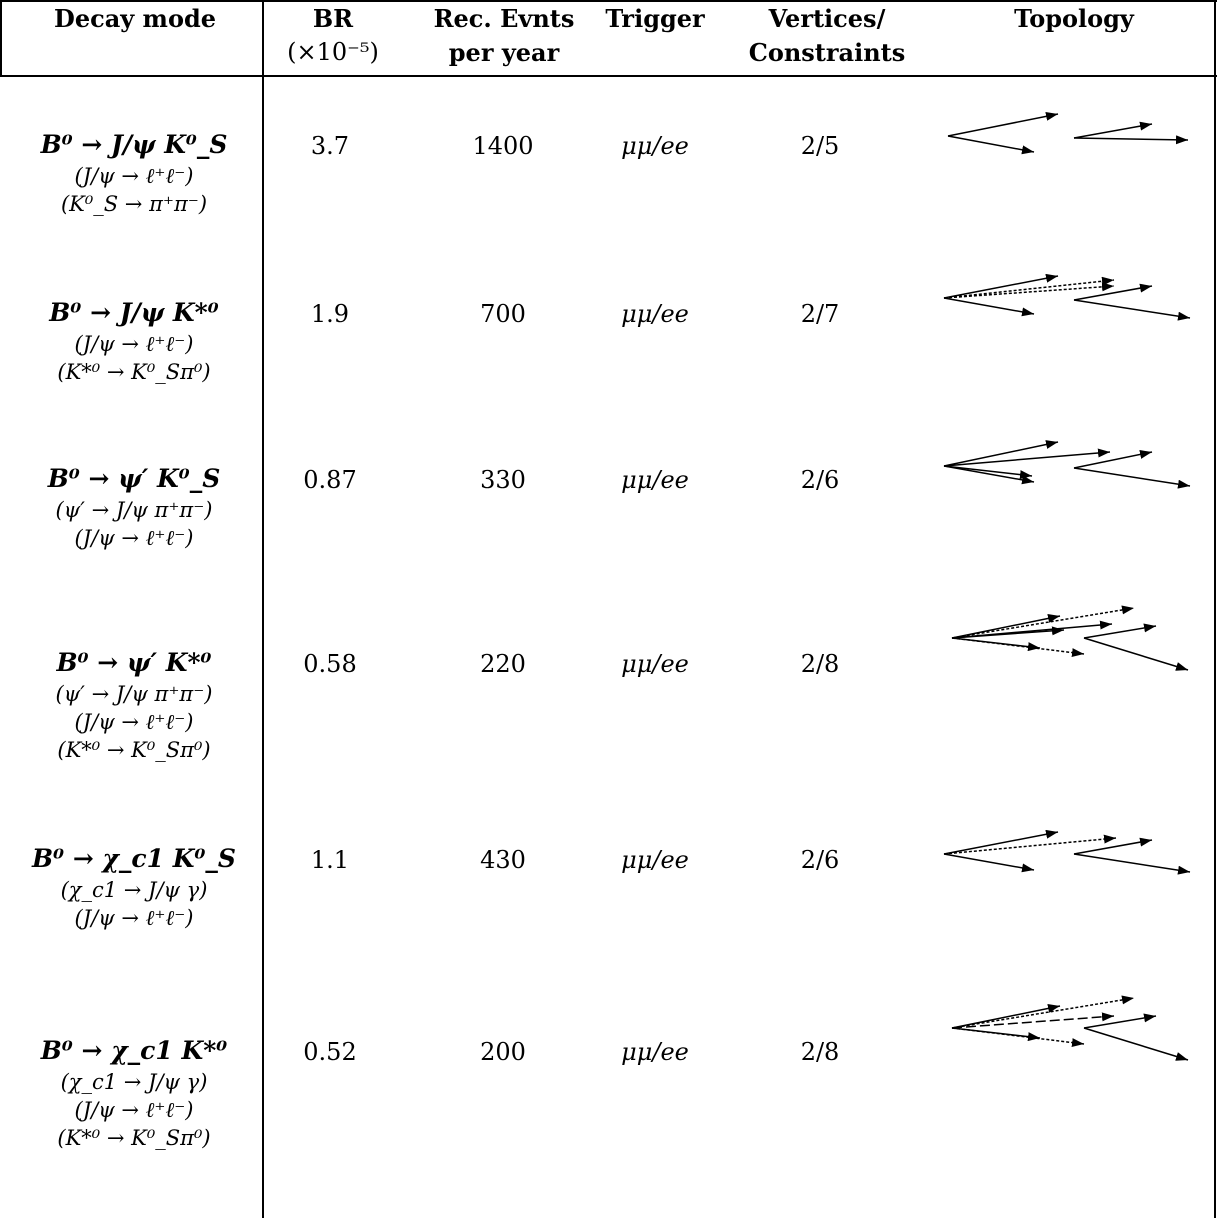 This screenshot has width=1217, height=1218. I want to click on header-constraints: Constraints, so click(827, 52).